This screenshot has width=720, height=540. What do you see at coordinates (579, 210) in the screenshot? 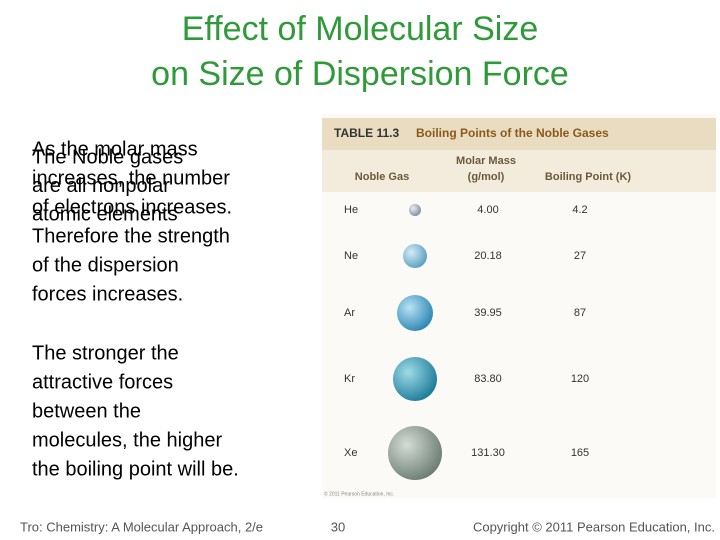
I see `table-cell: 4.2` at bounding box center [579, 210].